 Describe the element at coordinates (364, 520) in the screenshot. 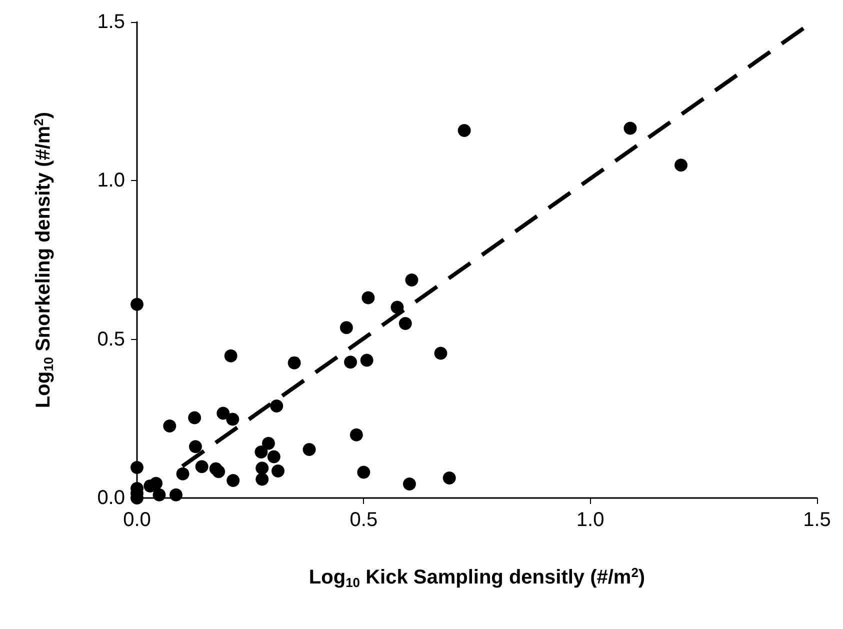

I see `x-tick-label: 0.5` at that location.